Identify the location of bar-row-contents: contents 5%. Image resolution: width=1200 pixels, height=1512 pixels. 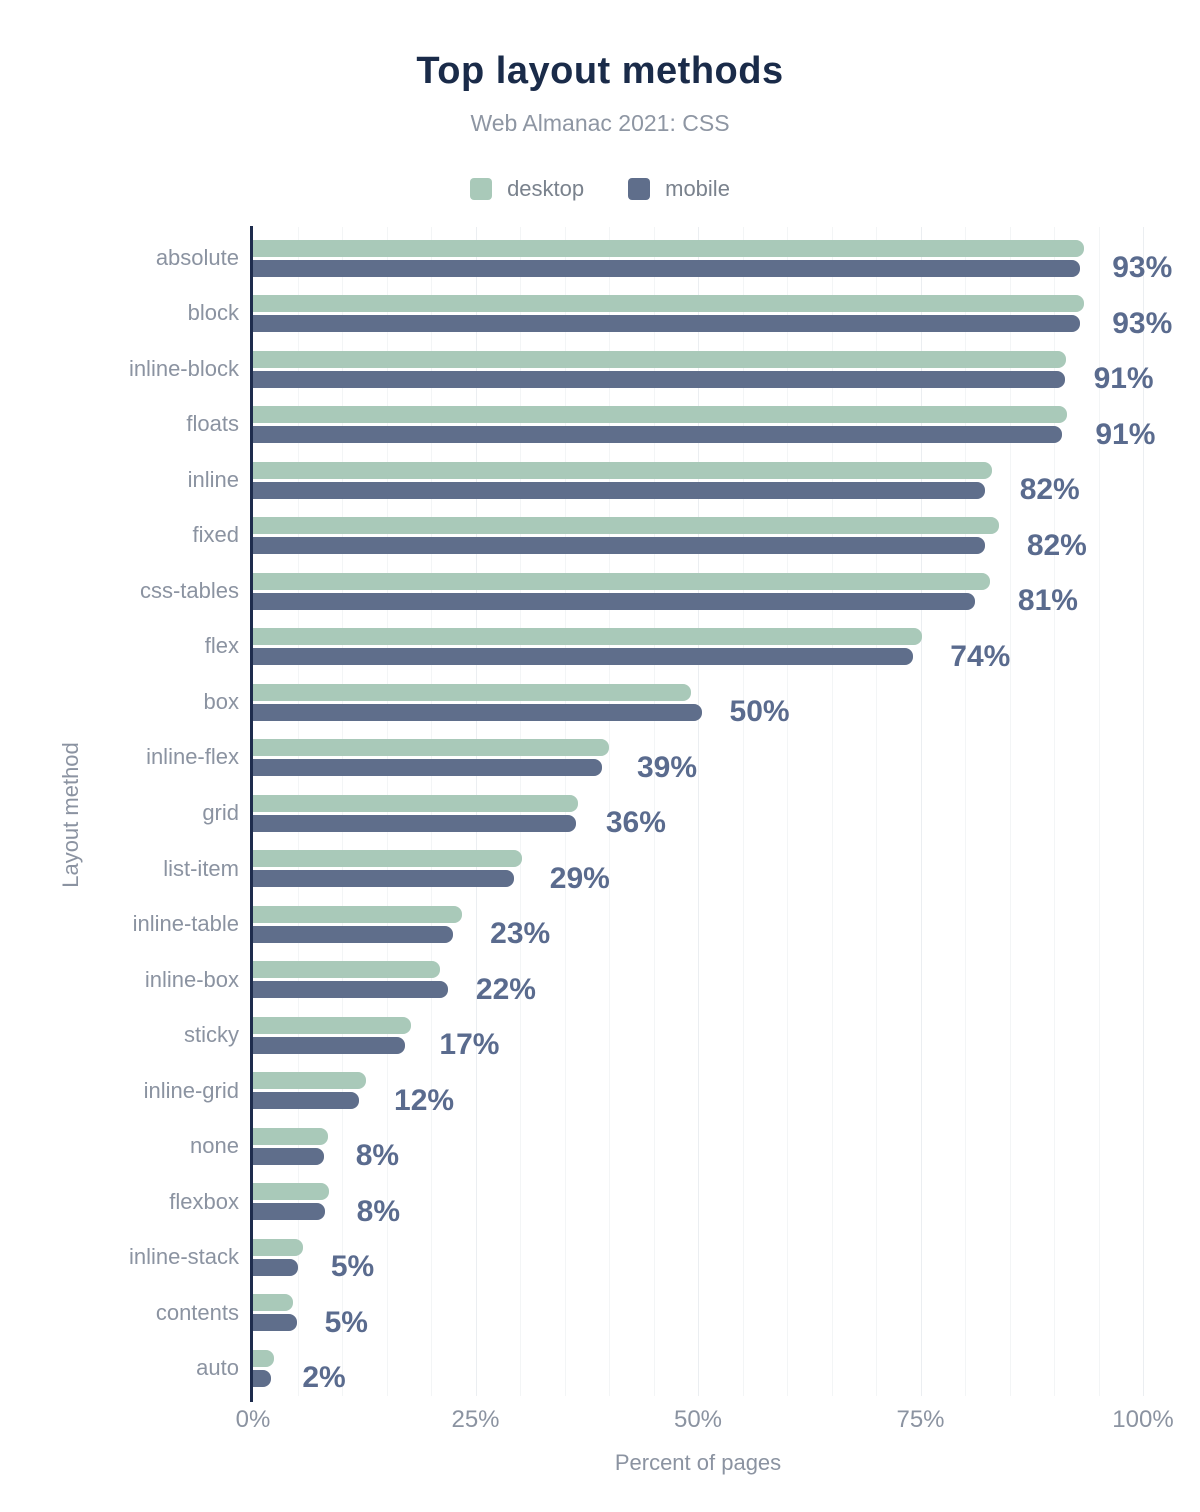
(649, 1313).